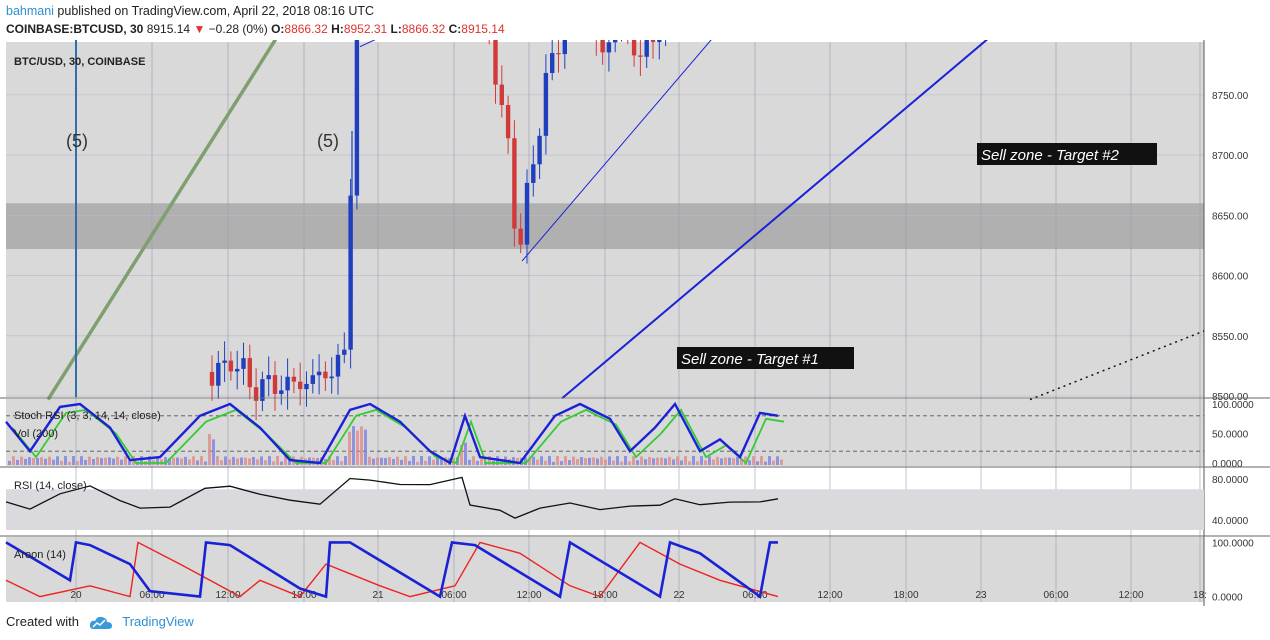 Image resolution: width=1270 pixels, height=640 pixels. Describe the element at coordinates (1230, 96) in the screenshot. I see `price-tick-label: 8750.00` at that location.